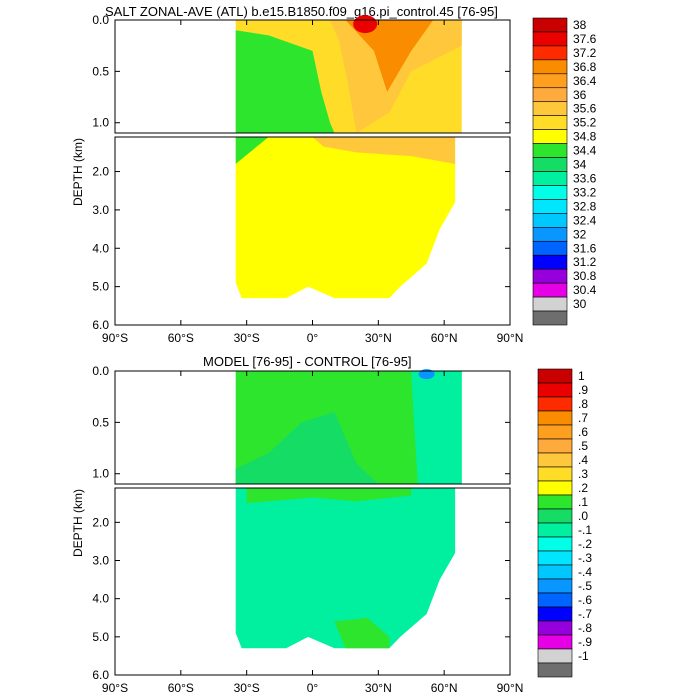 The image size is (700, 700). Describe the element at coordinates (580, 95) in the screenshot. I see `colorbar-label: 36` at that location.